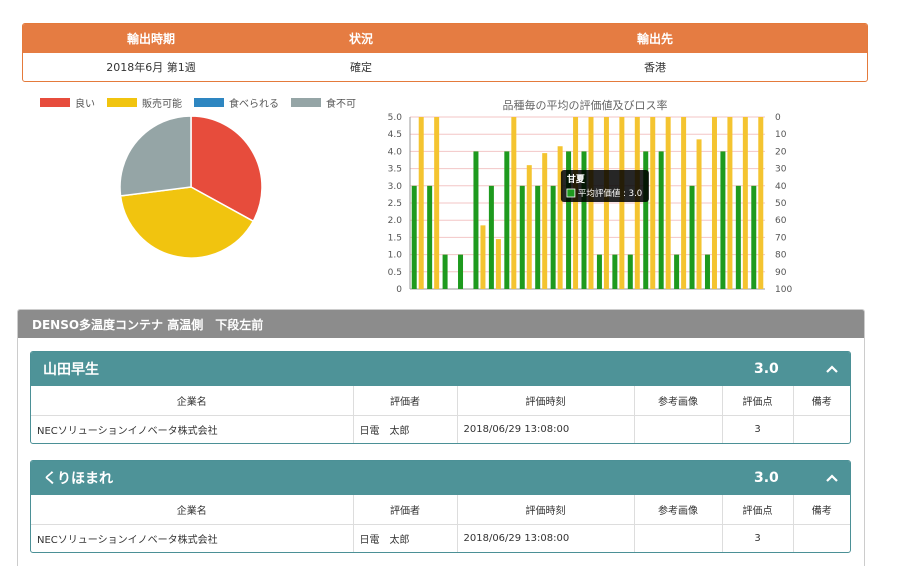 Image resolution: width=900 pixels, height=566 pixels. Describe the element at coordinates (85, 104) in the screenshot. I see `legend-label-good: 良い` at that location.